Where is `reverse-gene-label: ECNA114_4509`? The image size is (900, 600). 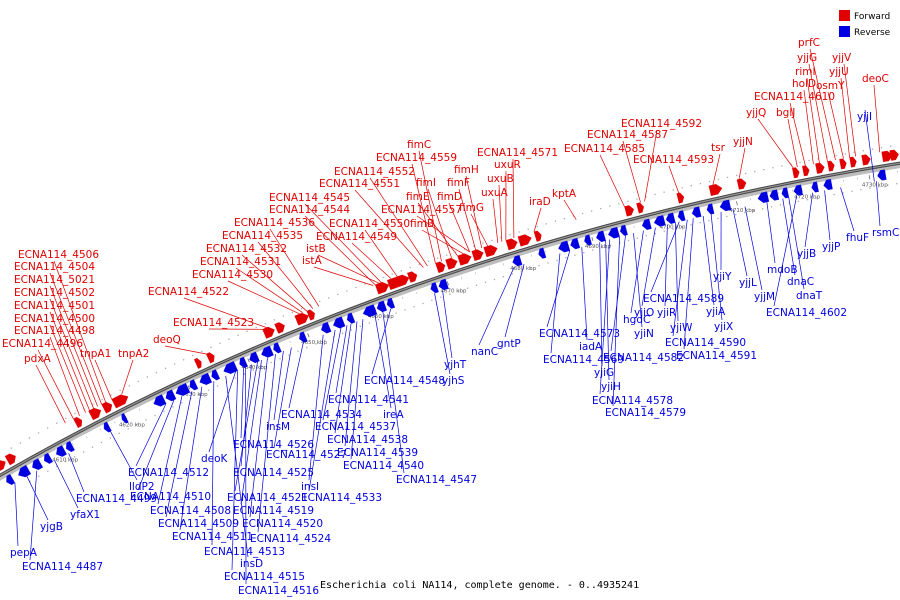
reverse-gene-label: ECNA114_4509 is located at coordinates (198, 524).